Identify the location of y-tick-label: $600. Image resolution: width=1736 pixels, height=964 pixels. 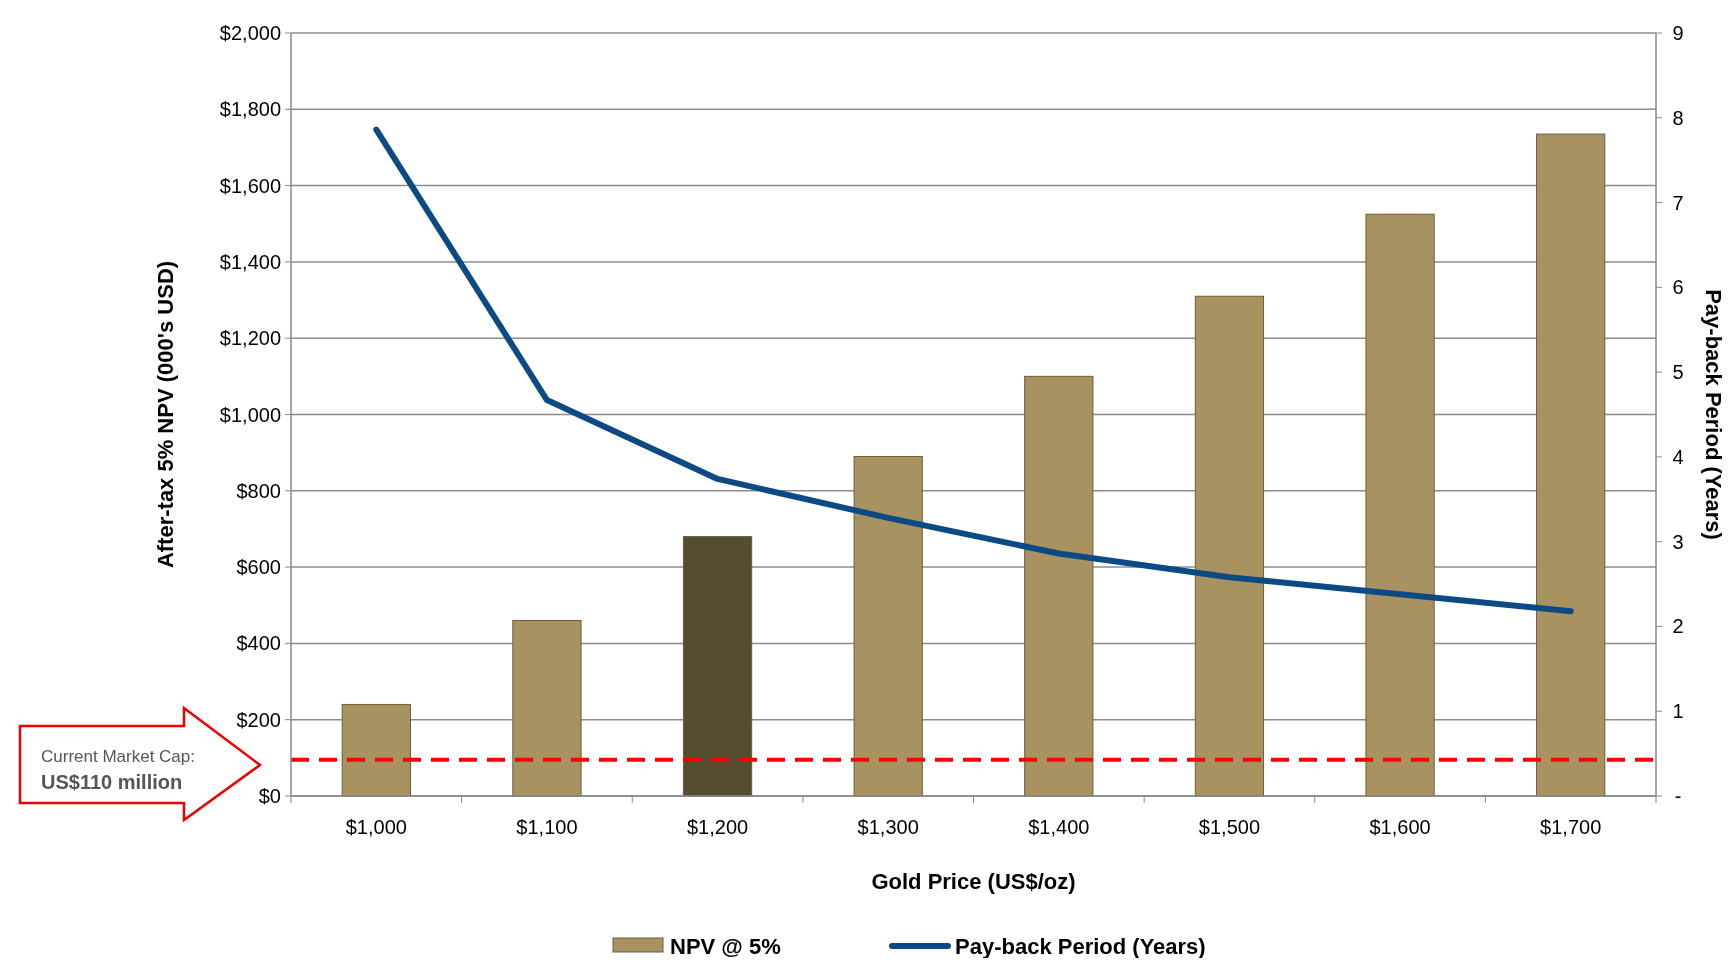
(258, 567).